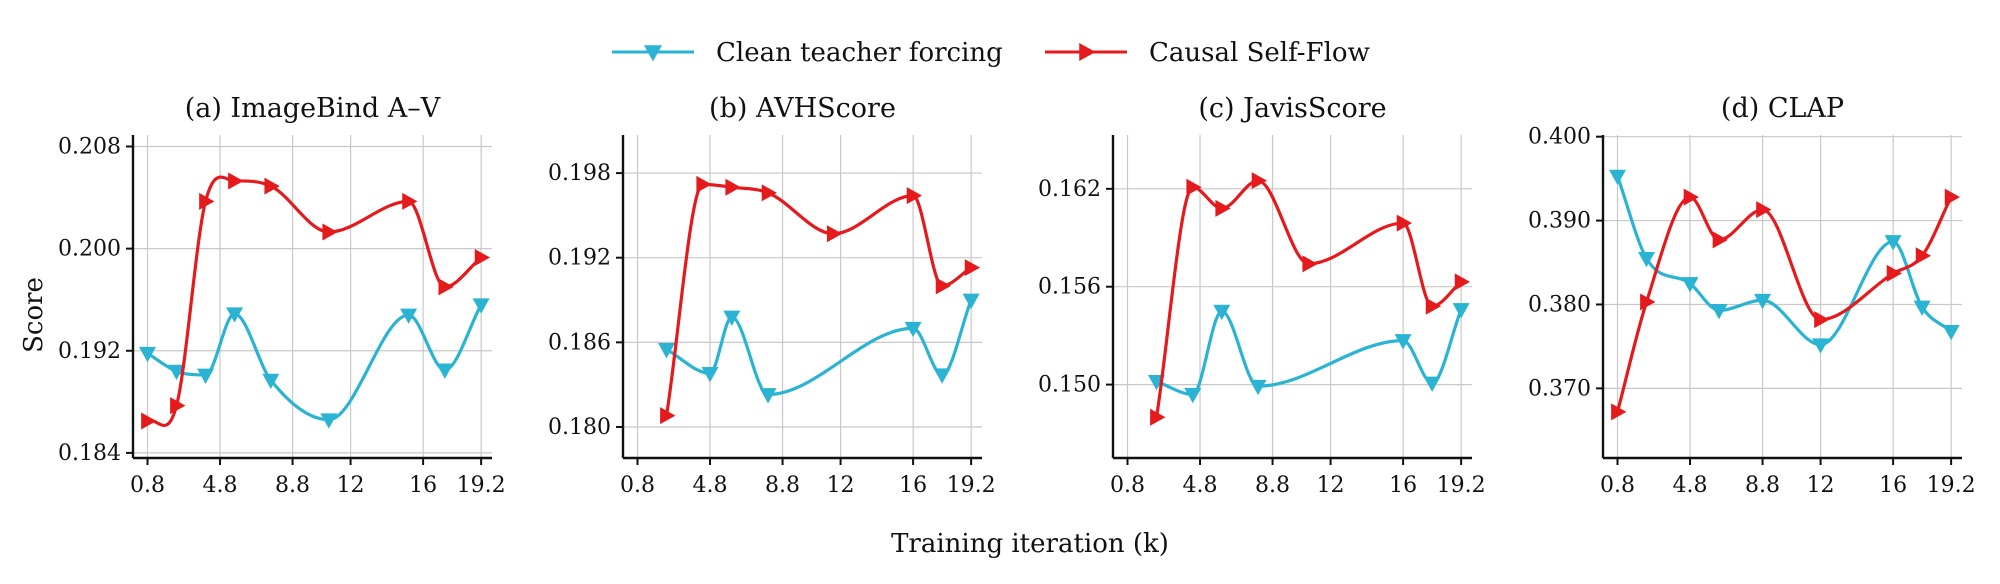 Image resolution: width=2000 pixels, height=584 pixels. Describe the element at coordinates (1207, 53) in the screenshot. I see `legend-item-causal-self-flow: Causal Self-Flow` at that location.